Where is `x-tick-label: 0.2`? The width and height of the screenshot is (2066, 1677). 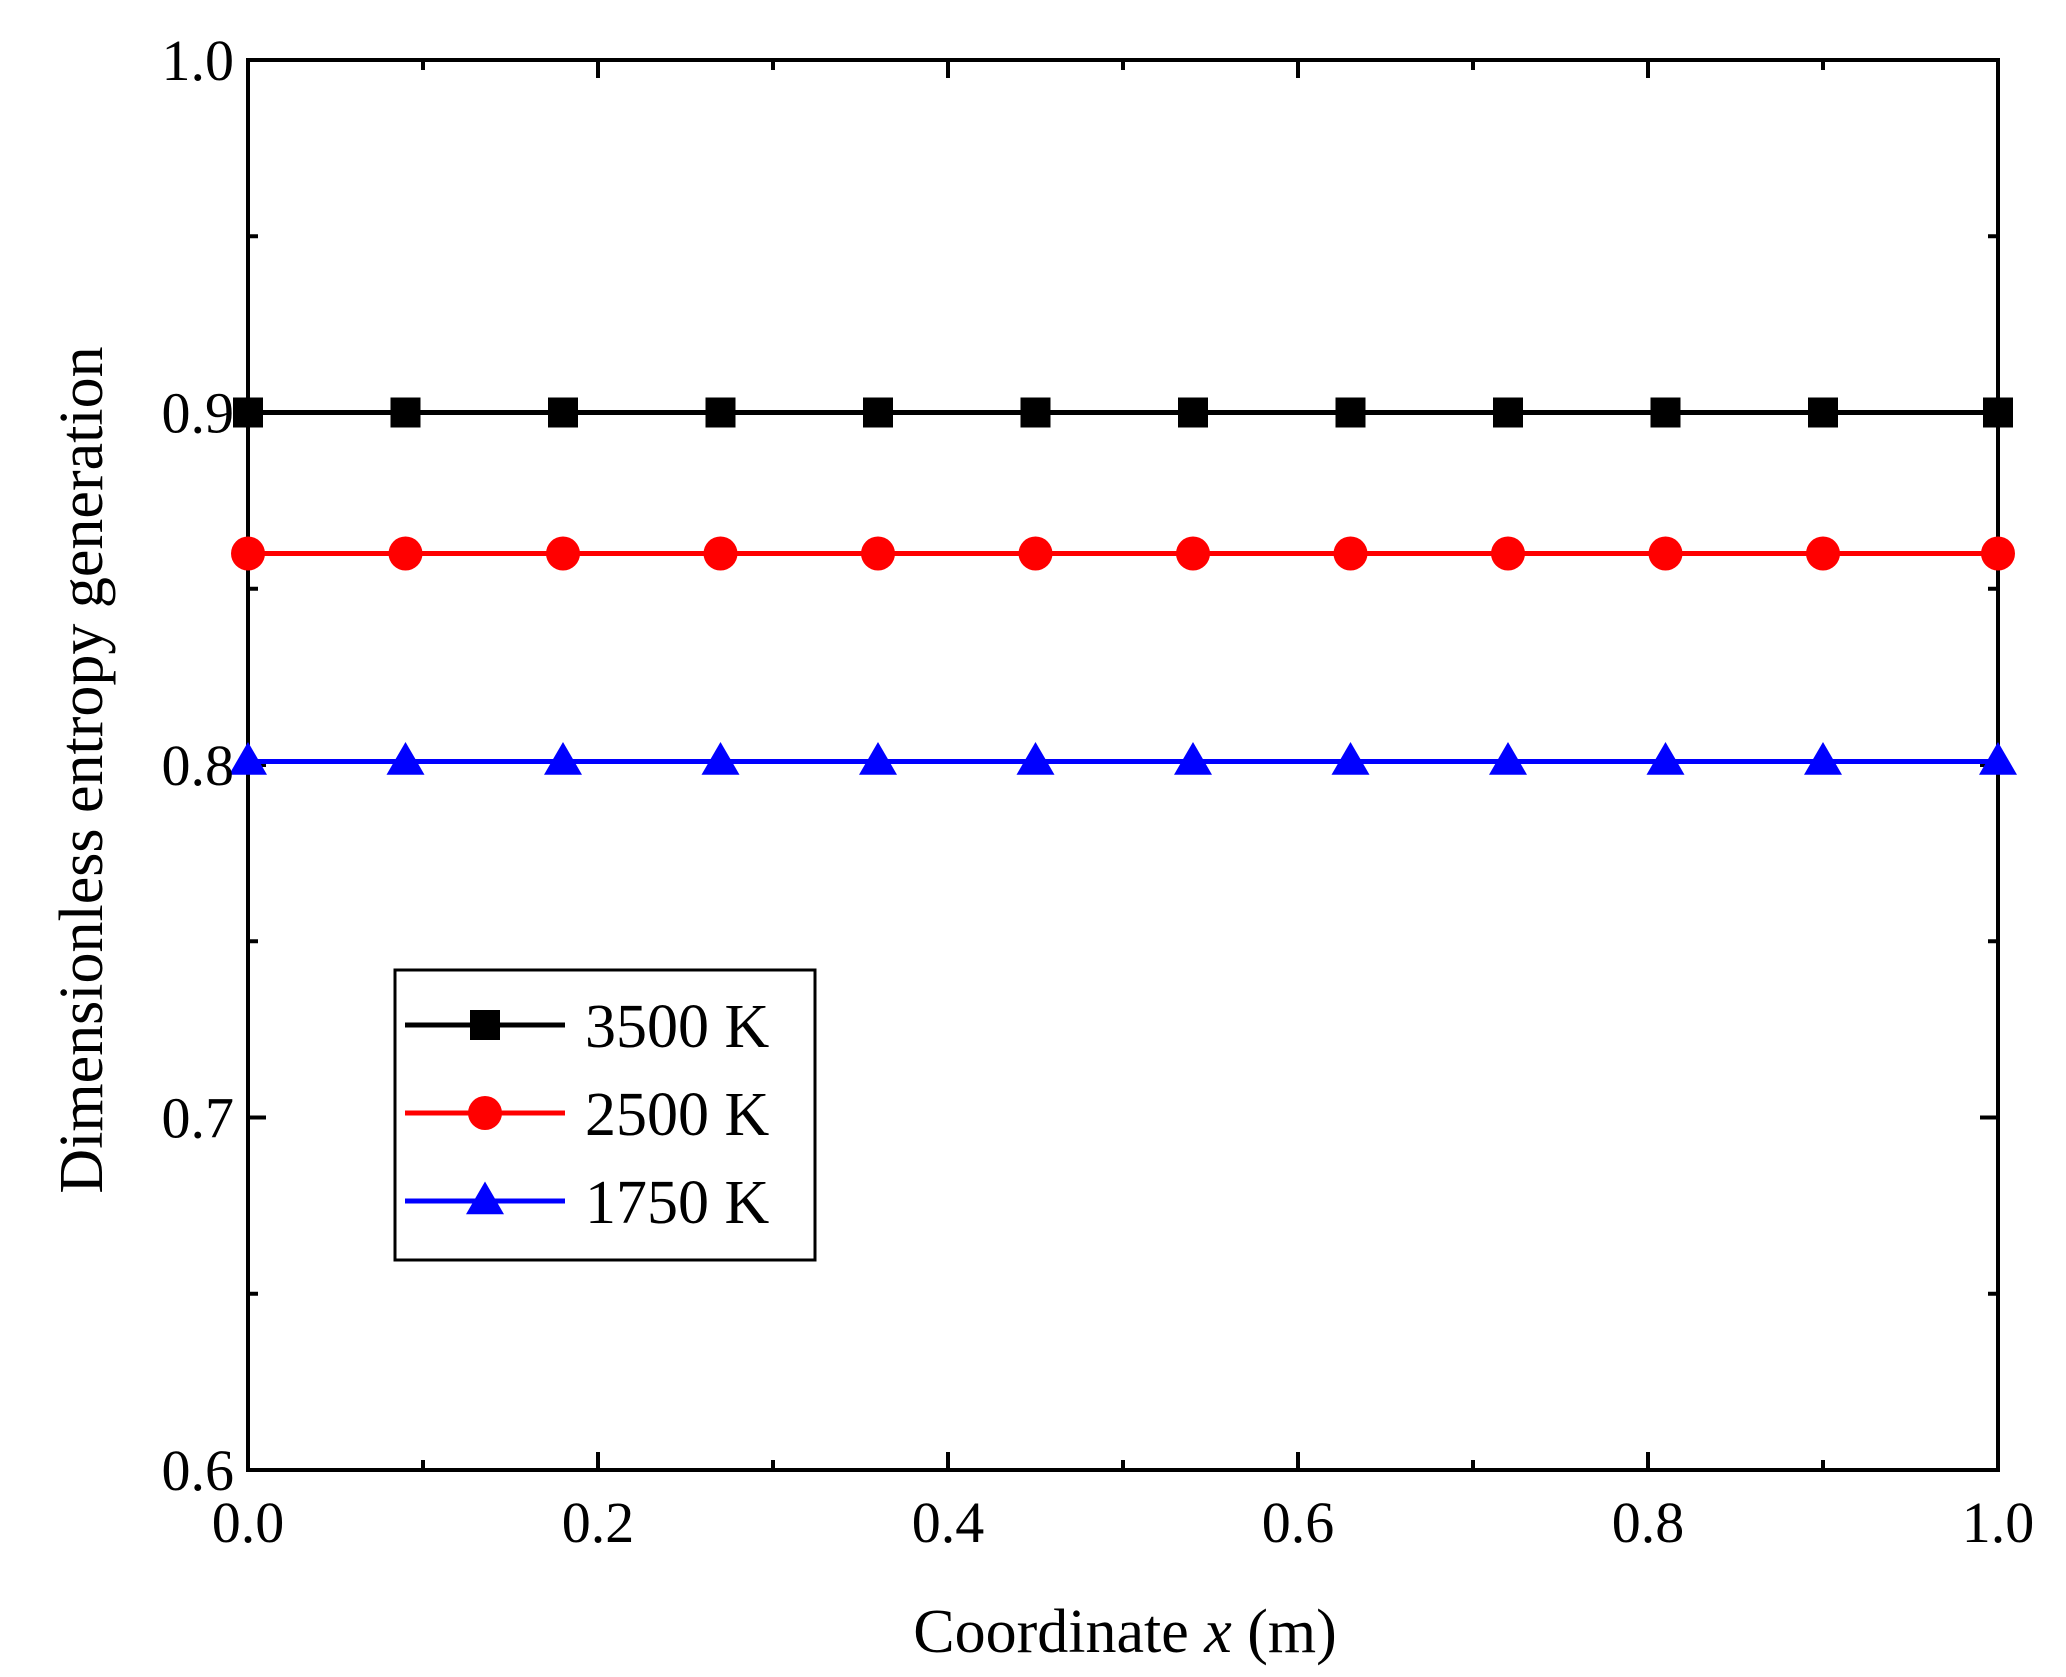 x-tick-label: 0.2 is located at coordinates (598, 1522).